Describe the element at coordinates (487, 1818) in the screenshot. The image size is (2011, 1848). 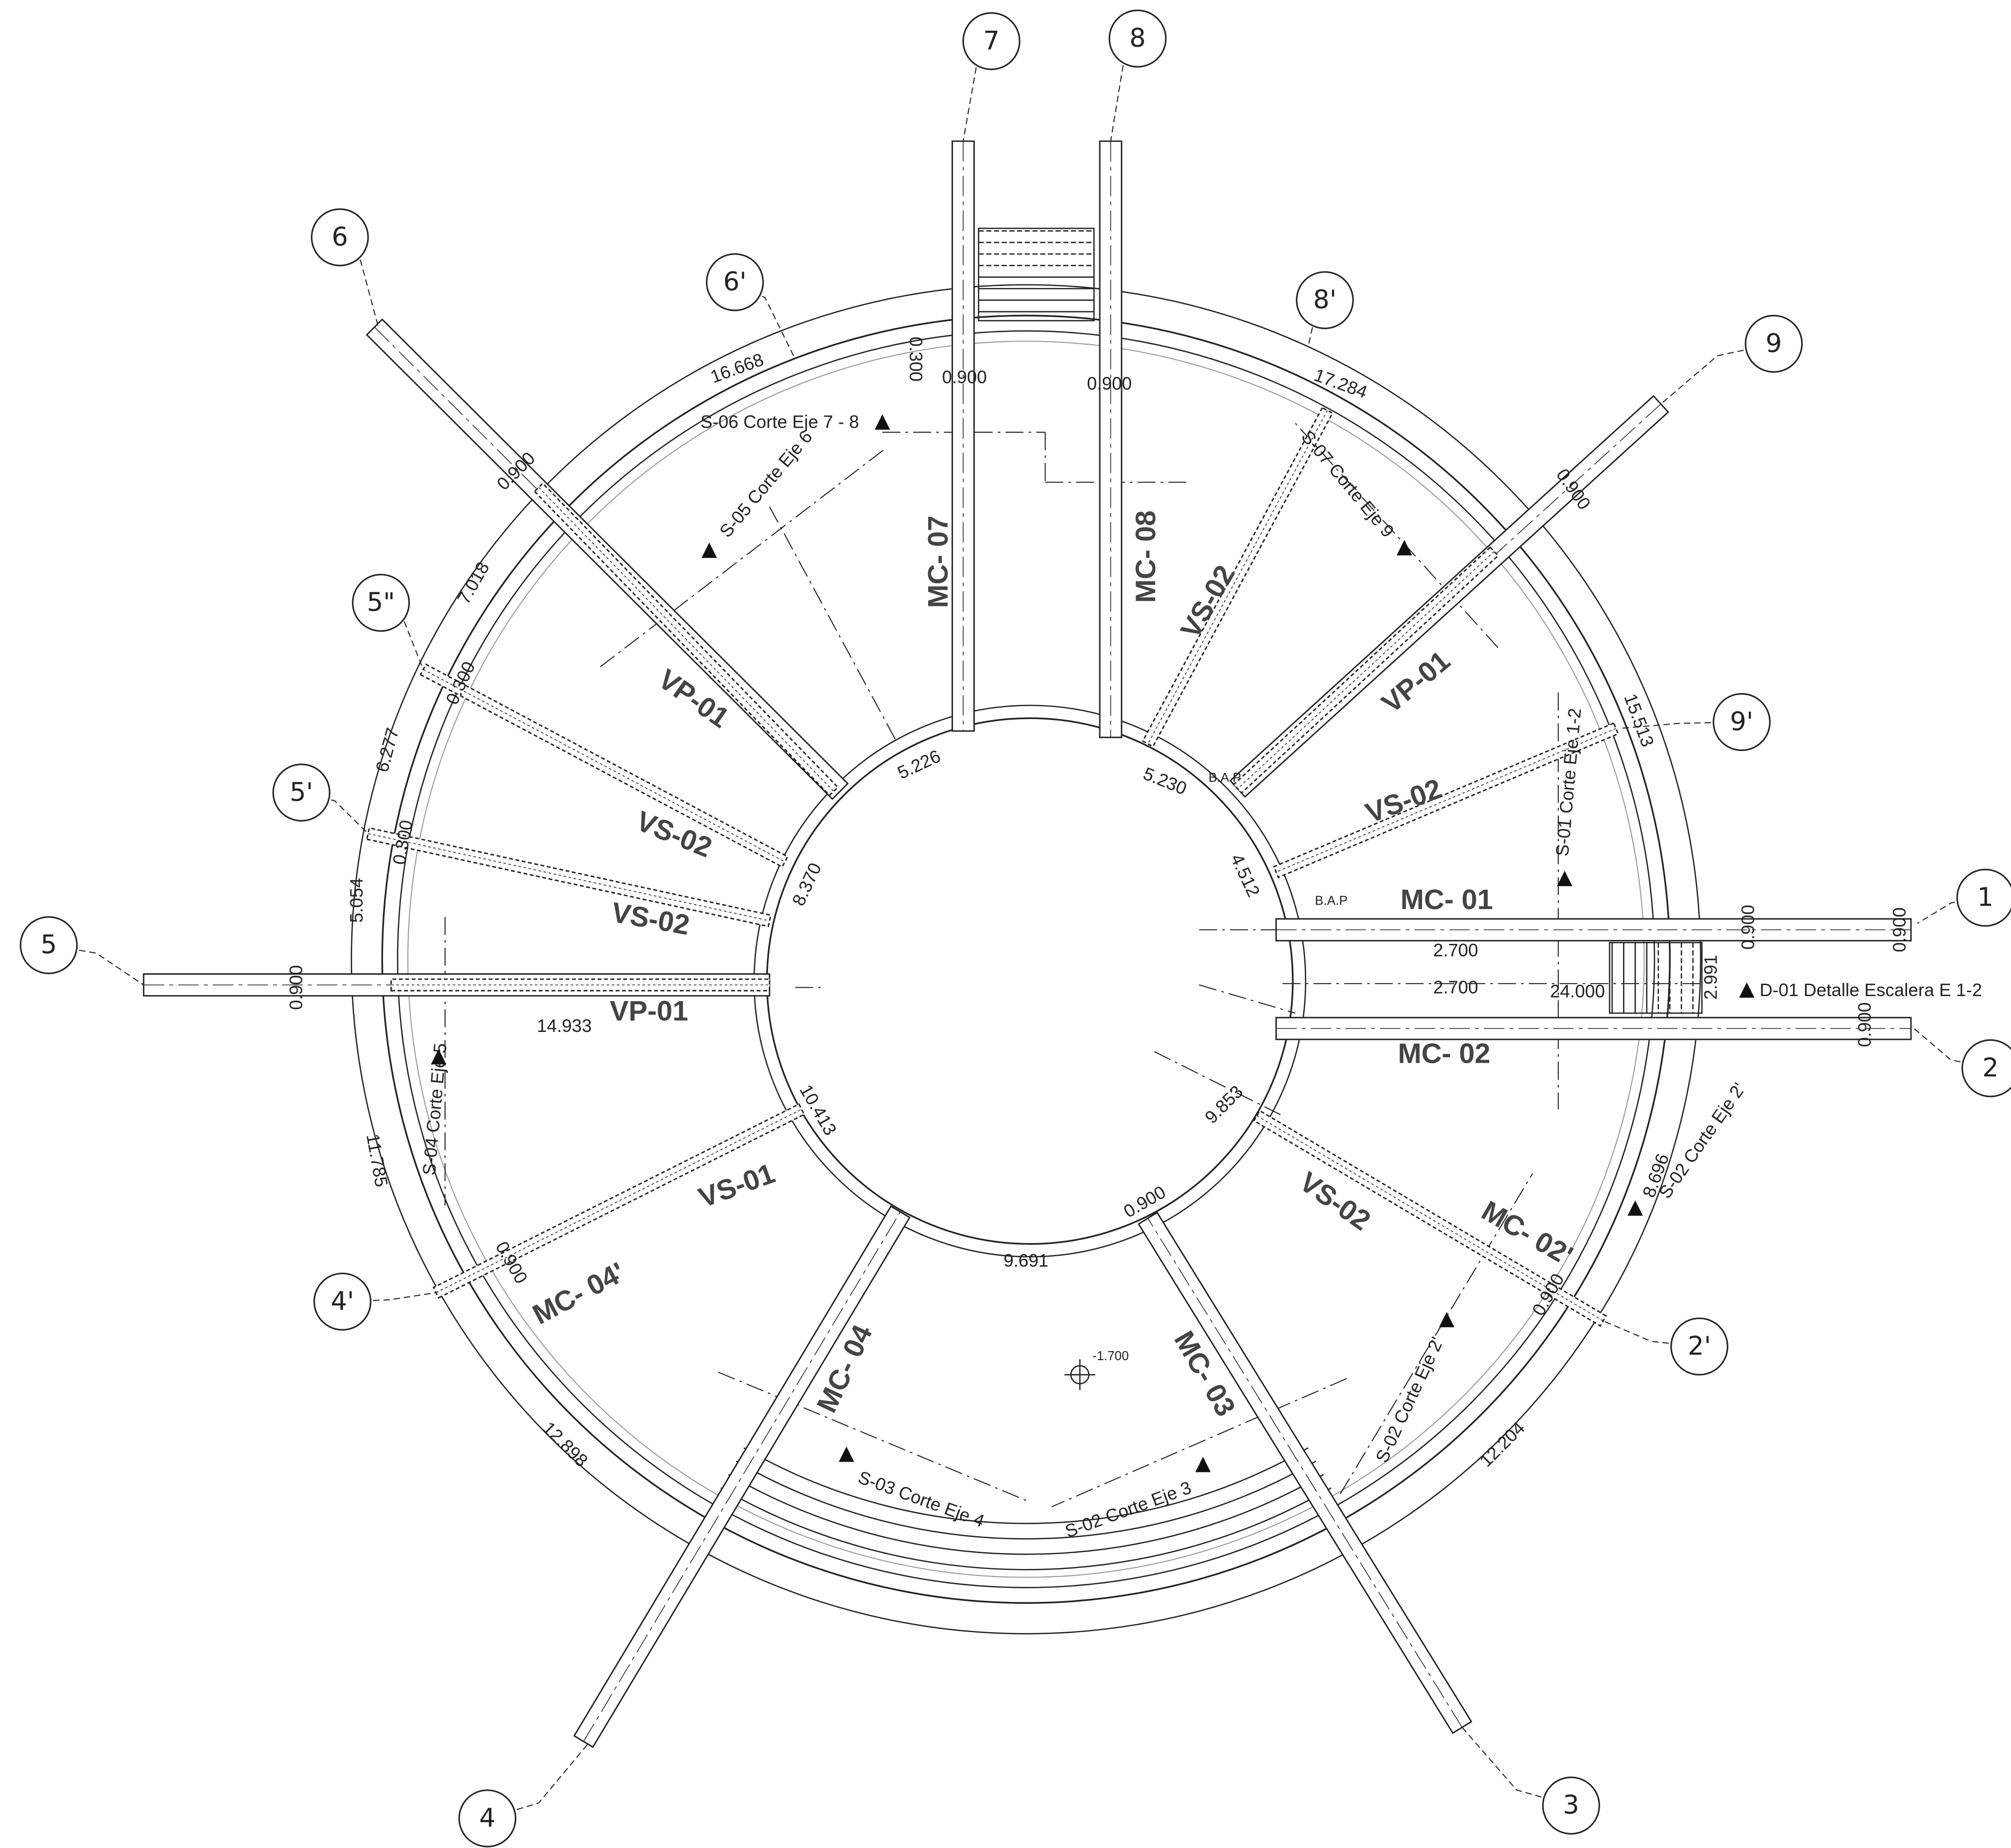
I see `axis-label: 4` at that location.